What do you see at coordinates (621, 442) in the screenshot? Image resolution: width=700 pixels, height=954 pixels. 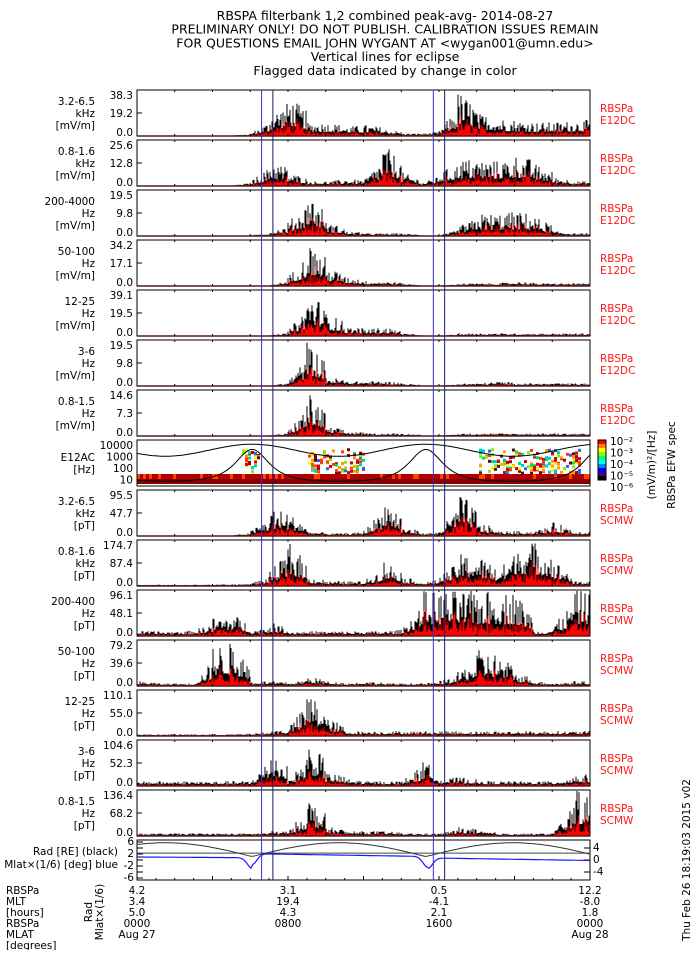 I see `colorbar-tick-label: 10⁻²` at bounding box center [621, 442].